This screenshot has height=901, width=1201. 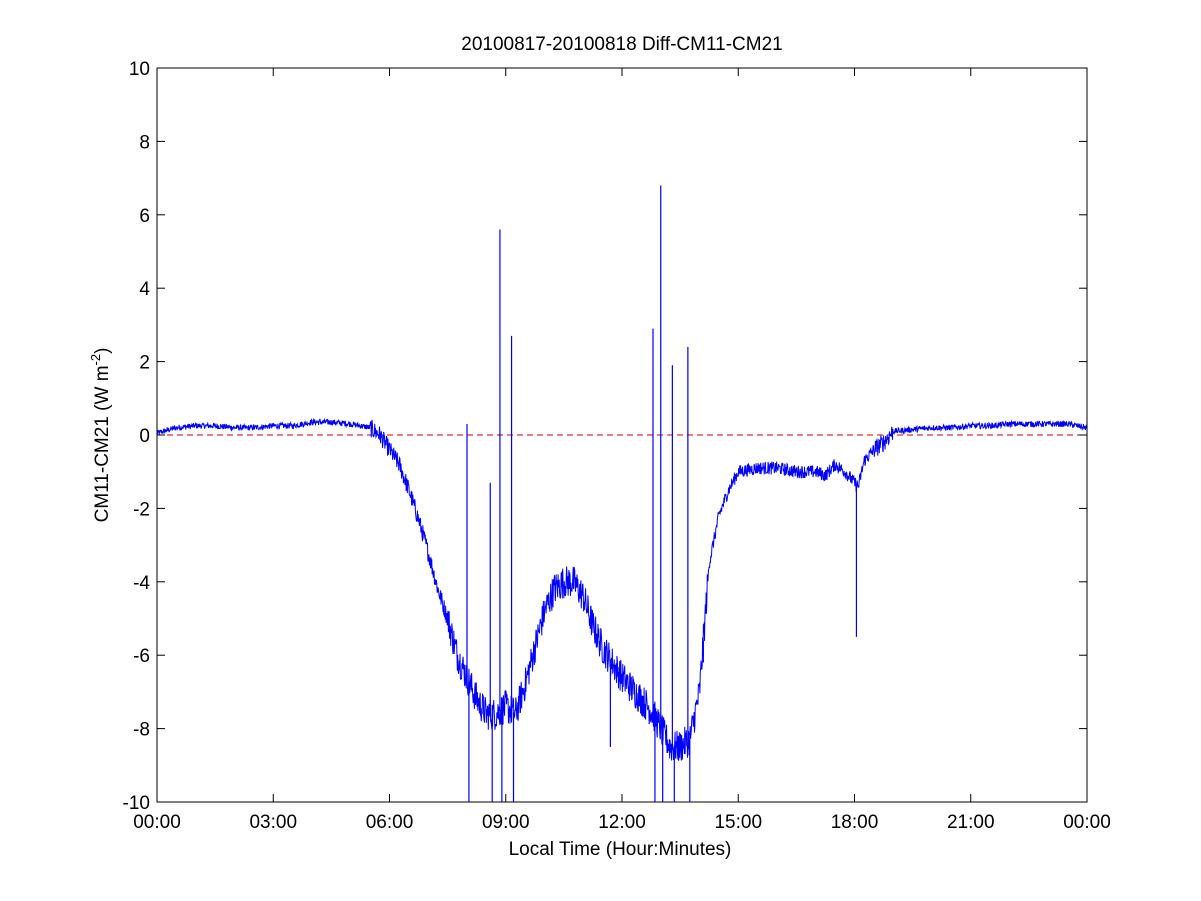 I want to click on y-tick-label: -4, so click(x=141, y=583).